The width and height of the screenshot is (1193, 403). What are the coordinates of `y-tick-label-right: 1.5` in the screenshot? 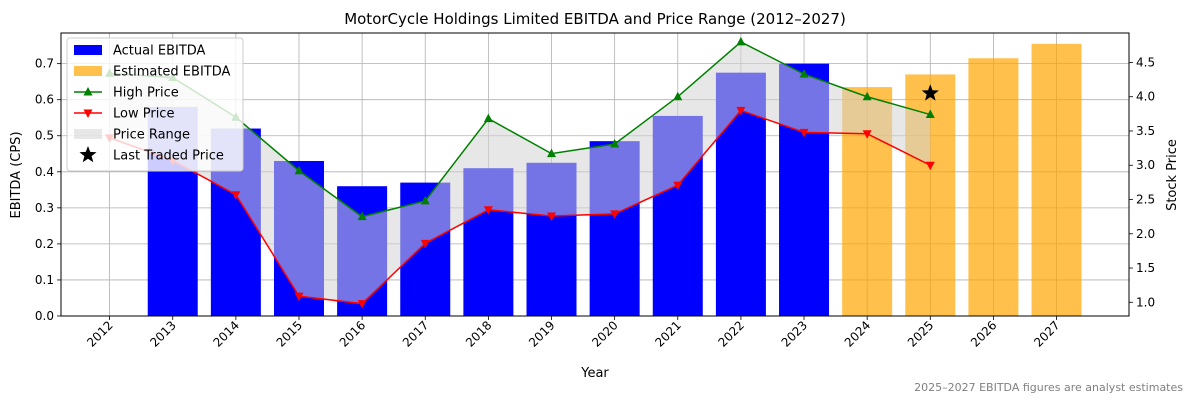 It's located at (1145, 268).